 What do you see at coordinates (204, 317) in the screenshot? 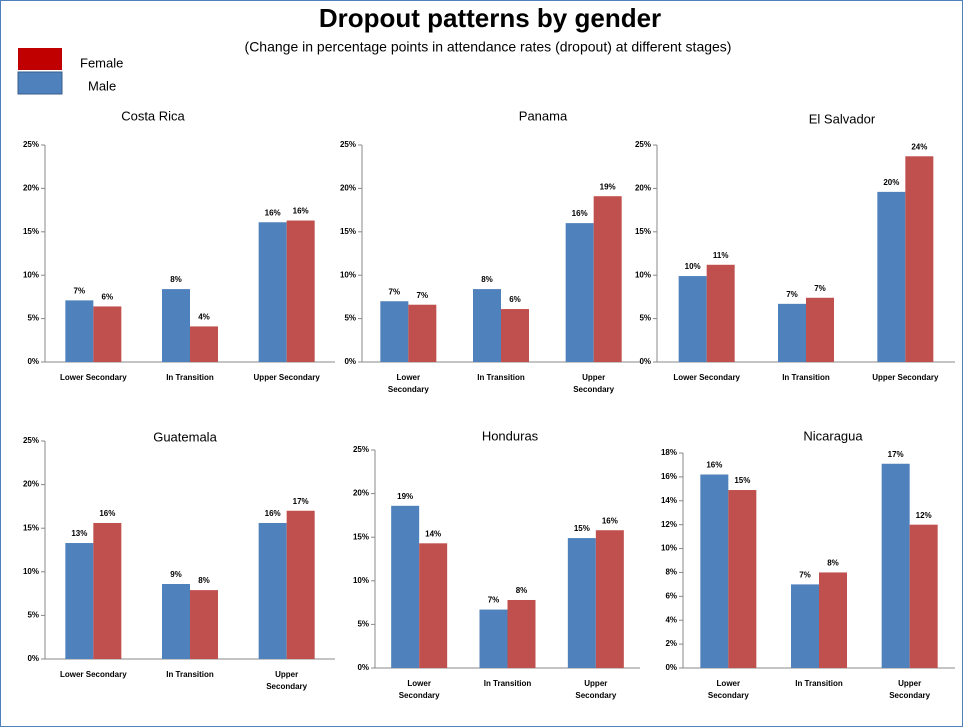
I see `value-label: 4%` at bounding box center [204, 317].